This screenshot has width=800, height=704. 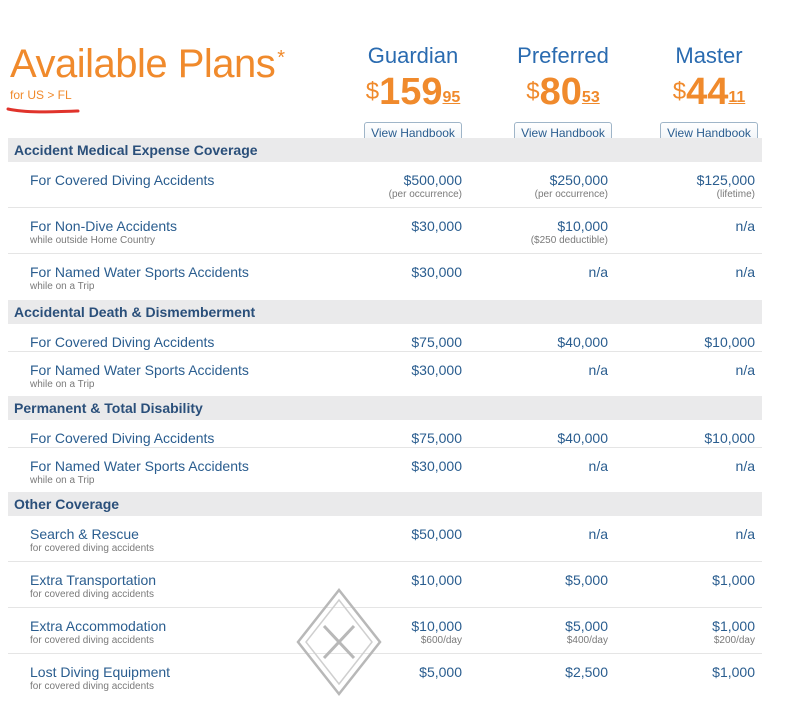 I want to click on section-header: Permanent & Total Disability, so click(x=385, y=408).